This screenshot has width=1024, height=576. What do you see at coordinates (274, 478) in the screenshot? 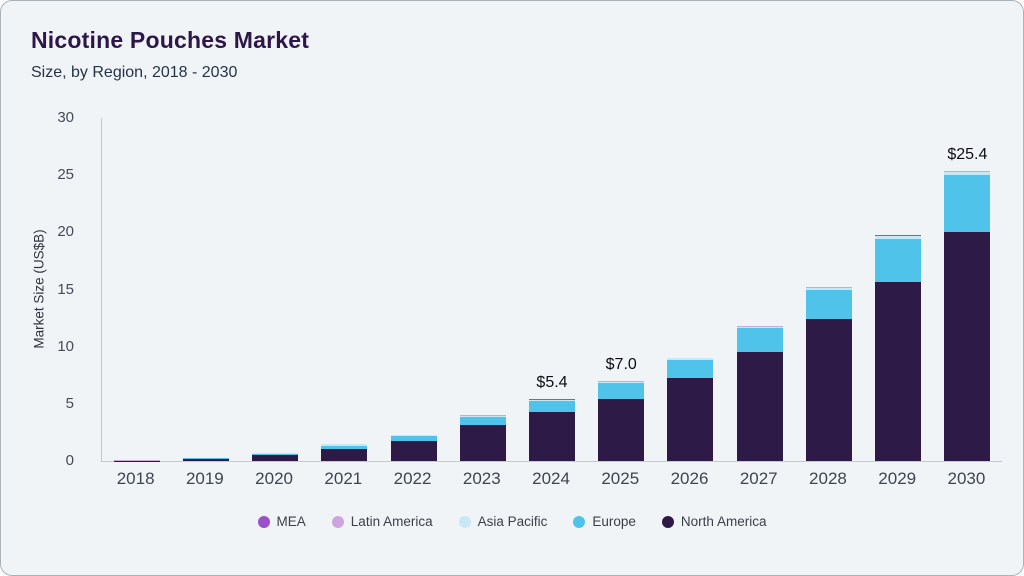
I see `x-tick-label: 2020` at bounding box center [274, 478].